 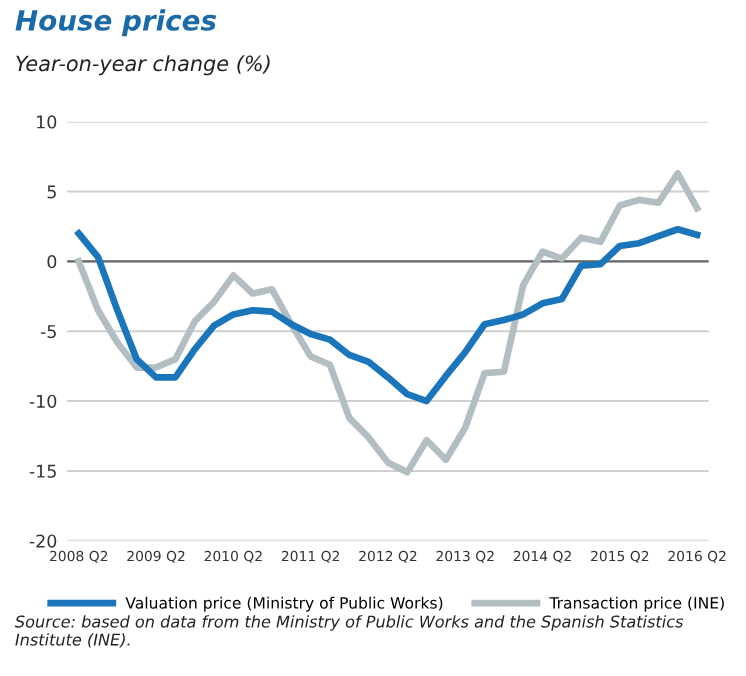 What do you see at coordinates (48, 332) in the screenshot?
I see `y-tick-label: -5` at bounding box center [48, 332].